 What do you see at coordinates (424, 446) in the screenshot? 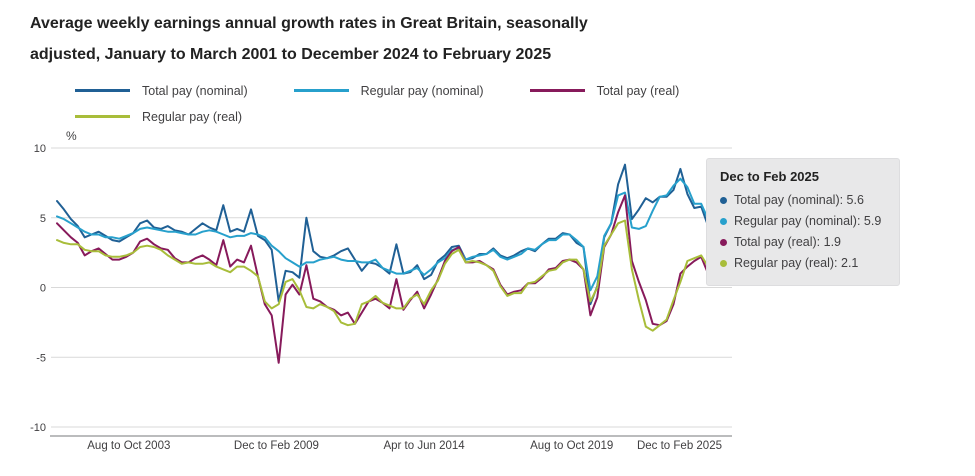
I see `x-axis-tick-label: Apr to Jun 2014` at bounding box center [424, 446].